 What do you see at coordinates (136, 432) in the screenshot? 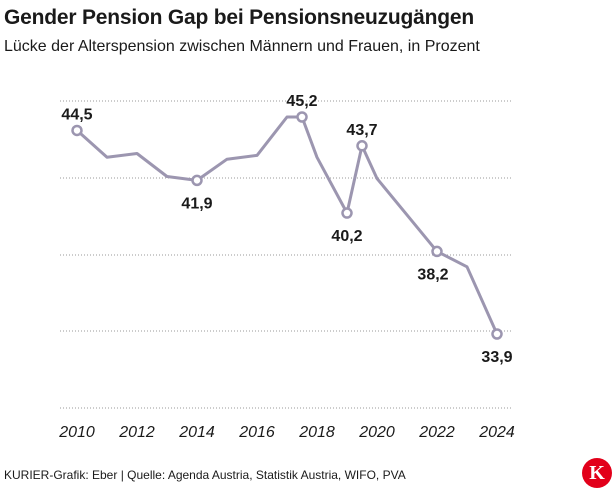
I see `x-tick-label: 2012` at bounding box center [136, 432].